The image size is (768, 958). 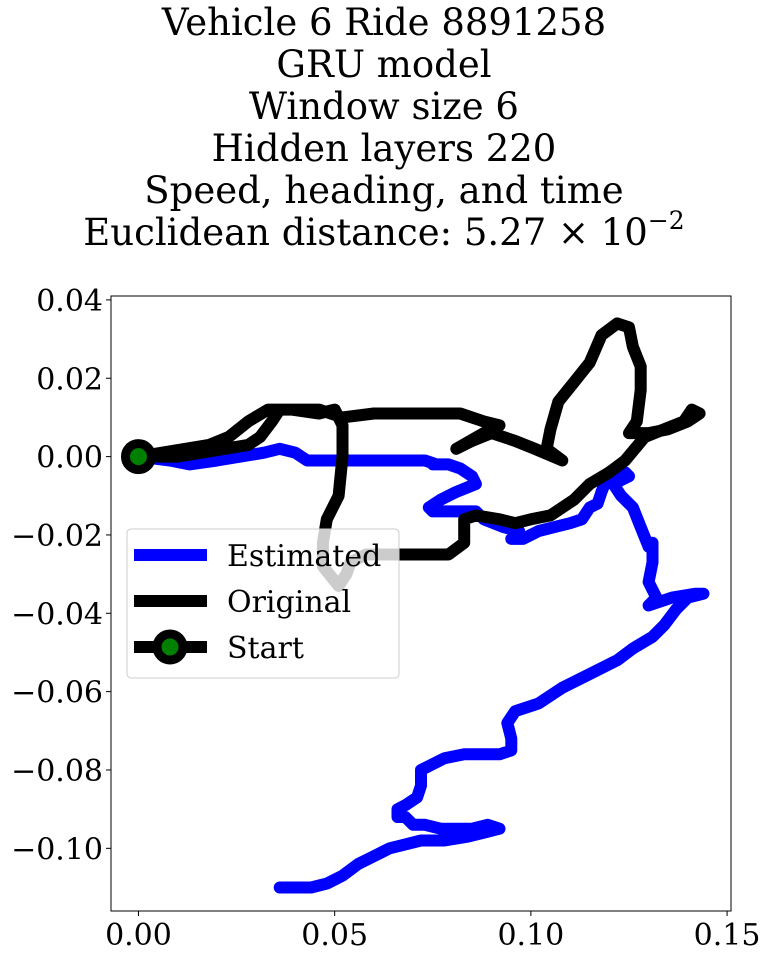 What do you see at coordinates (57, 849) in the screenshot?
I see `y-tick-label: −0.10` at bounding box center [57, 849].